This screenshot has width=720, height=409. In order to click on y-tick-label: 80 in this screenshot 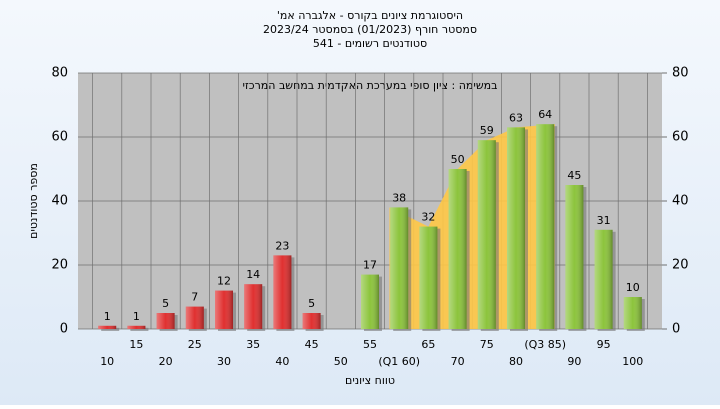, I will do `click(59, 73)`.